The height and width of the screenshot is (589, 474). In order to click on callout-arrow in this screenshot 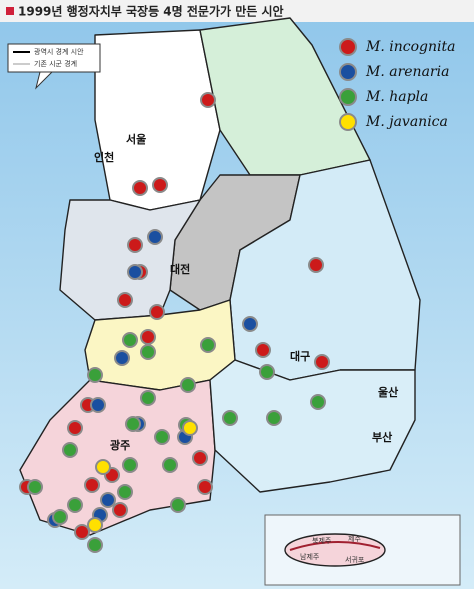, I will do `click(44, 80)`.